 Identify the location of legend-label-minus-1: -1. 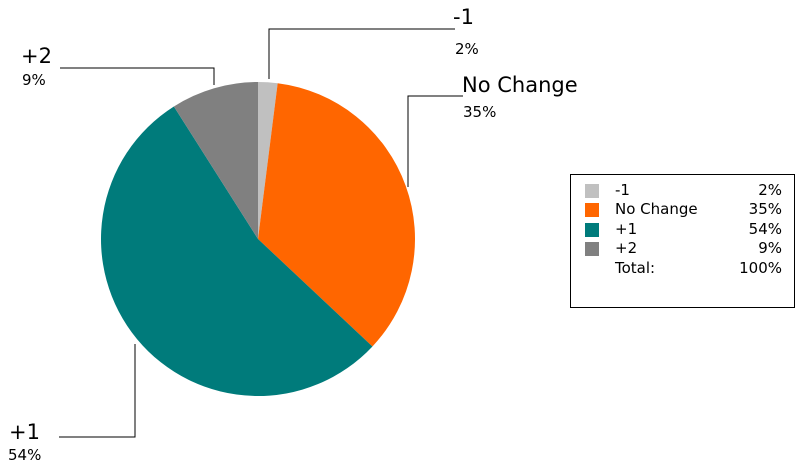
(622, 190).